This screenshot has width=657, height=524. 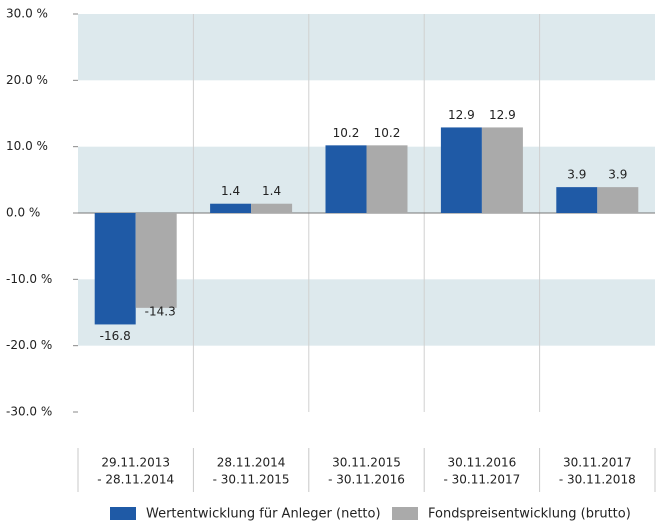 I want to click on value-label: -14.3, so click(x=160, y=311).